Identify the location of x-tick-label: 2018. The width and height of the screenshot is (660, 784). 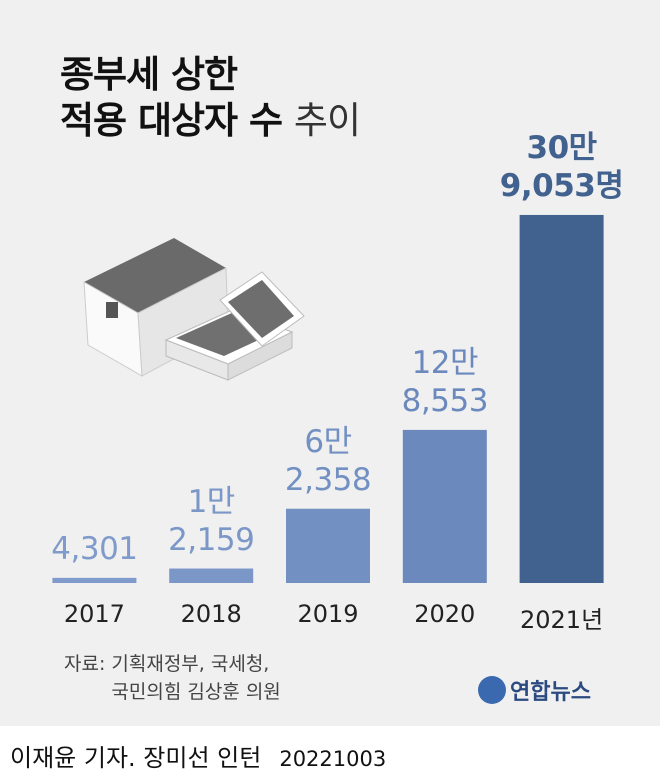
(211, 614).